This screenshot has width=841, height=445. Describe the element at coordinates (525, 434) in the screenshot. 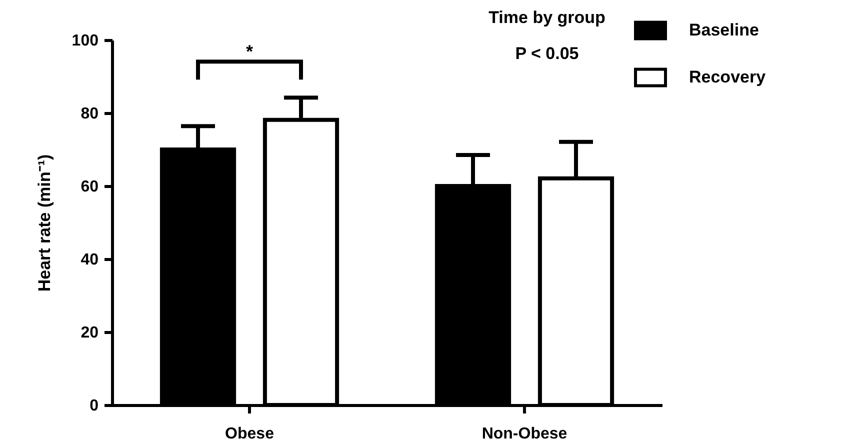

I see `x-tick-label: Non-Obese` at that location.